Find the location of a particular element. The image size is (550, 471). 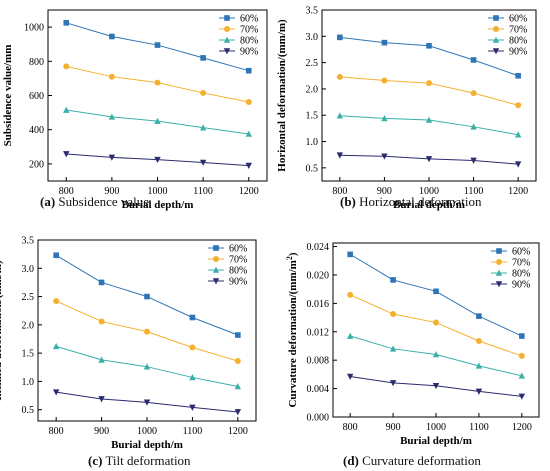

legend-c: 60%70%80%90% is located at coordinates (227, 266).